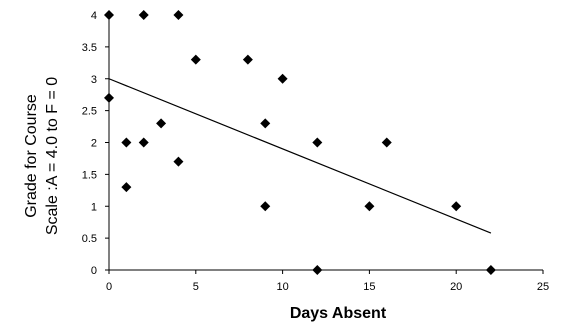  I want to click on y-tick-label: 0.5, so click(89, 239).